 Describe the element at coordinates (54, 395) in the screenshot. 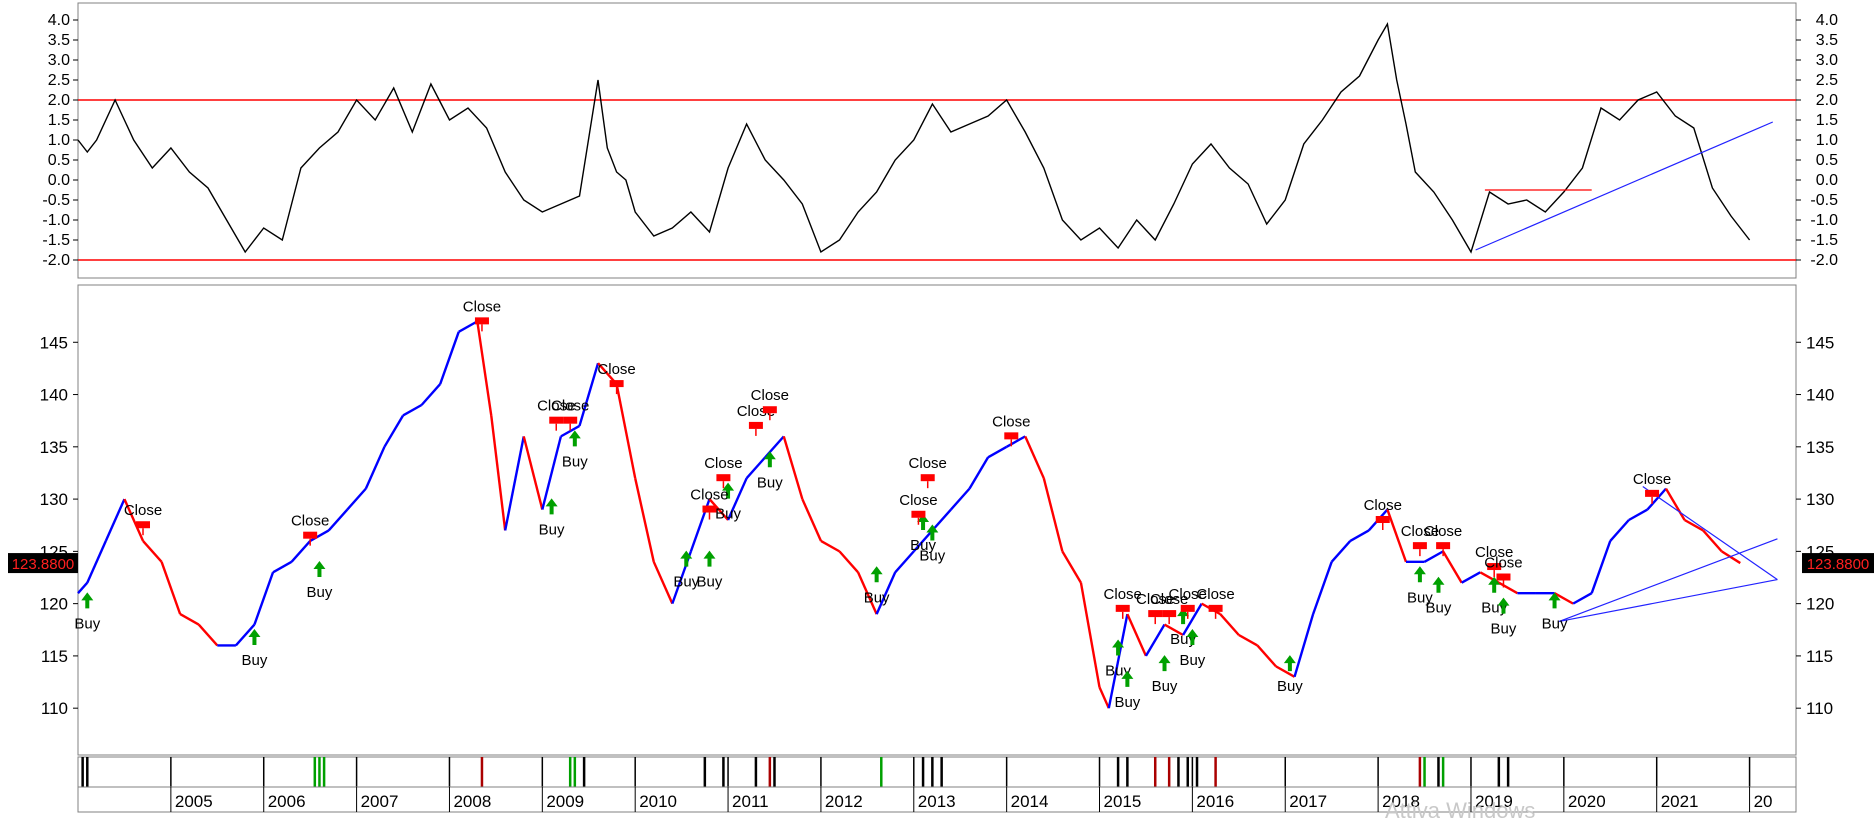

I see `price-tick-label-left: 140` at that location.